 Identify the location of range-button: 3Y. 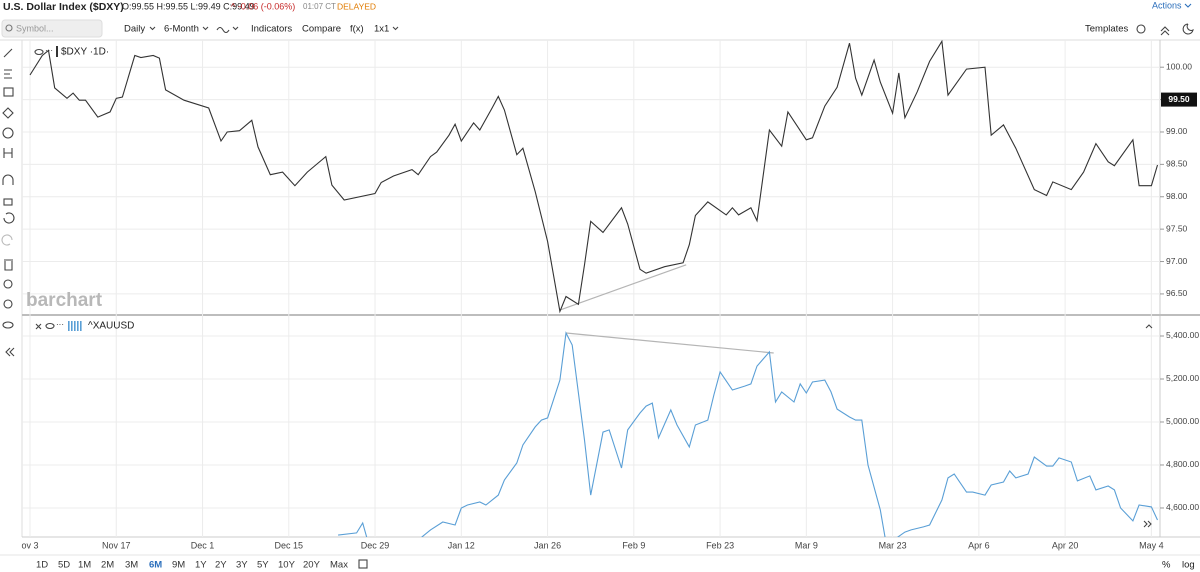
(242, 565).